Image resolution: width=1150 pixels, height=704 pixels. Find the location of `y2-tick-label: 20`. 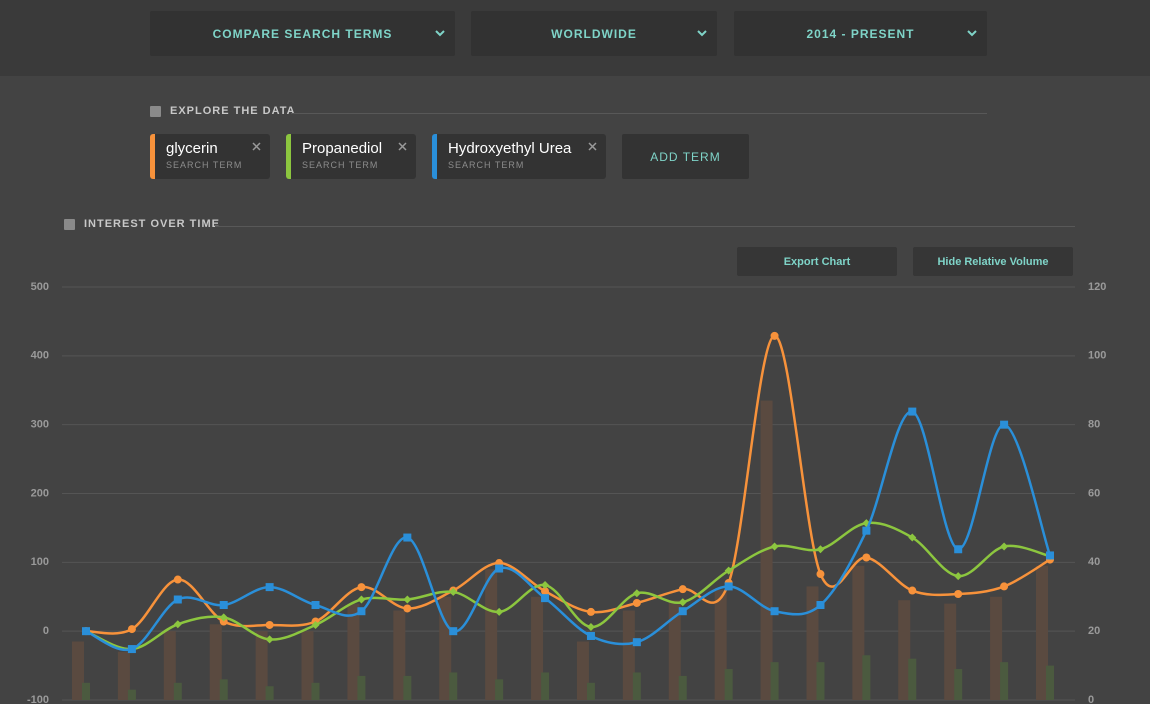

y2-tick-label: 20 is located at coordinates (1094, 631).